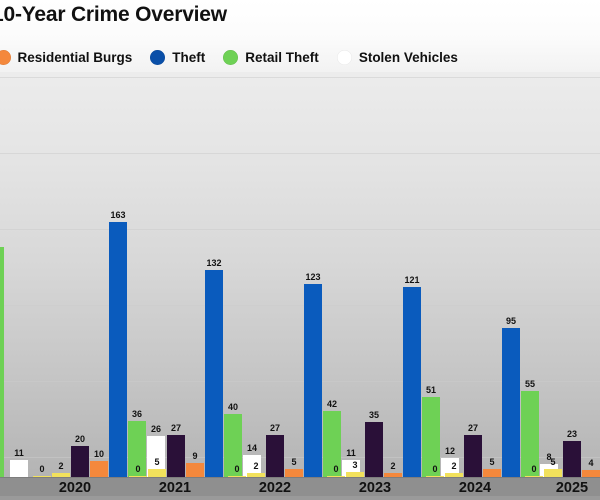 The width and height of the screenshot is (600, 500). Describe the element at coordinates (374, 444) in the screenshot. I see `bar-2023-robbery: 35` at that location.